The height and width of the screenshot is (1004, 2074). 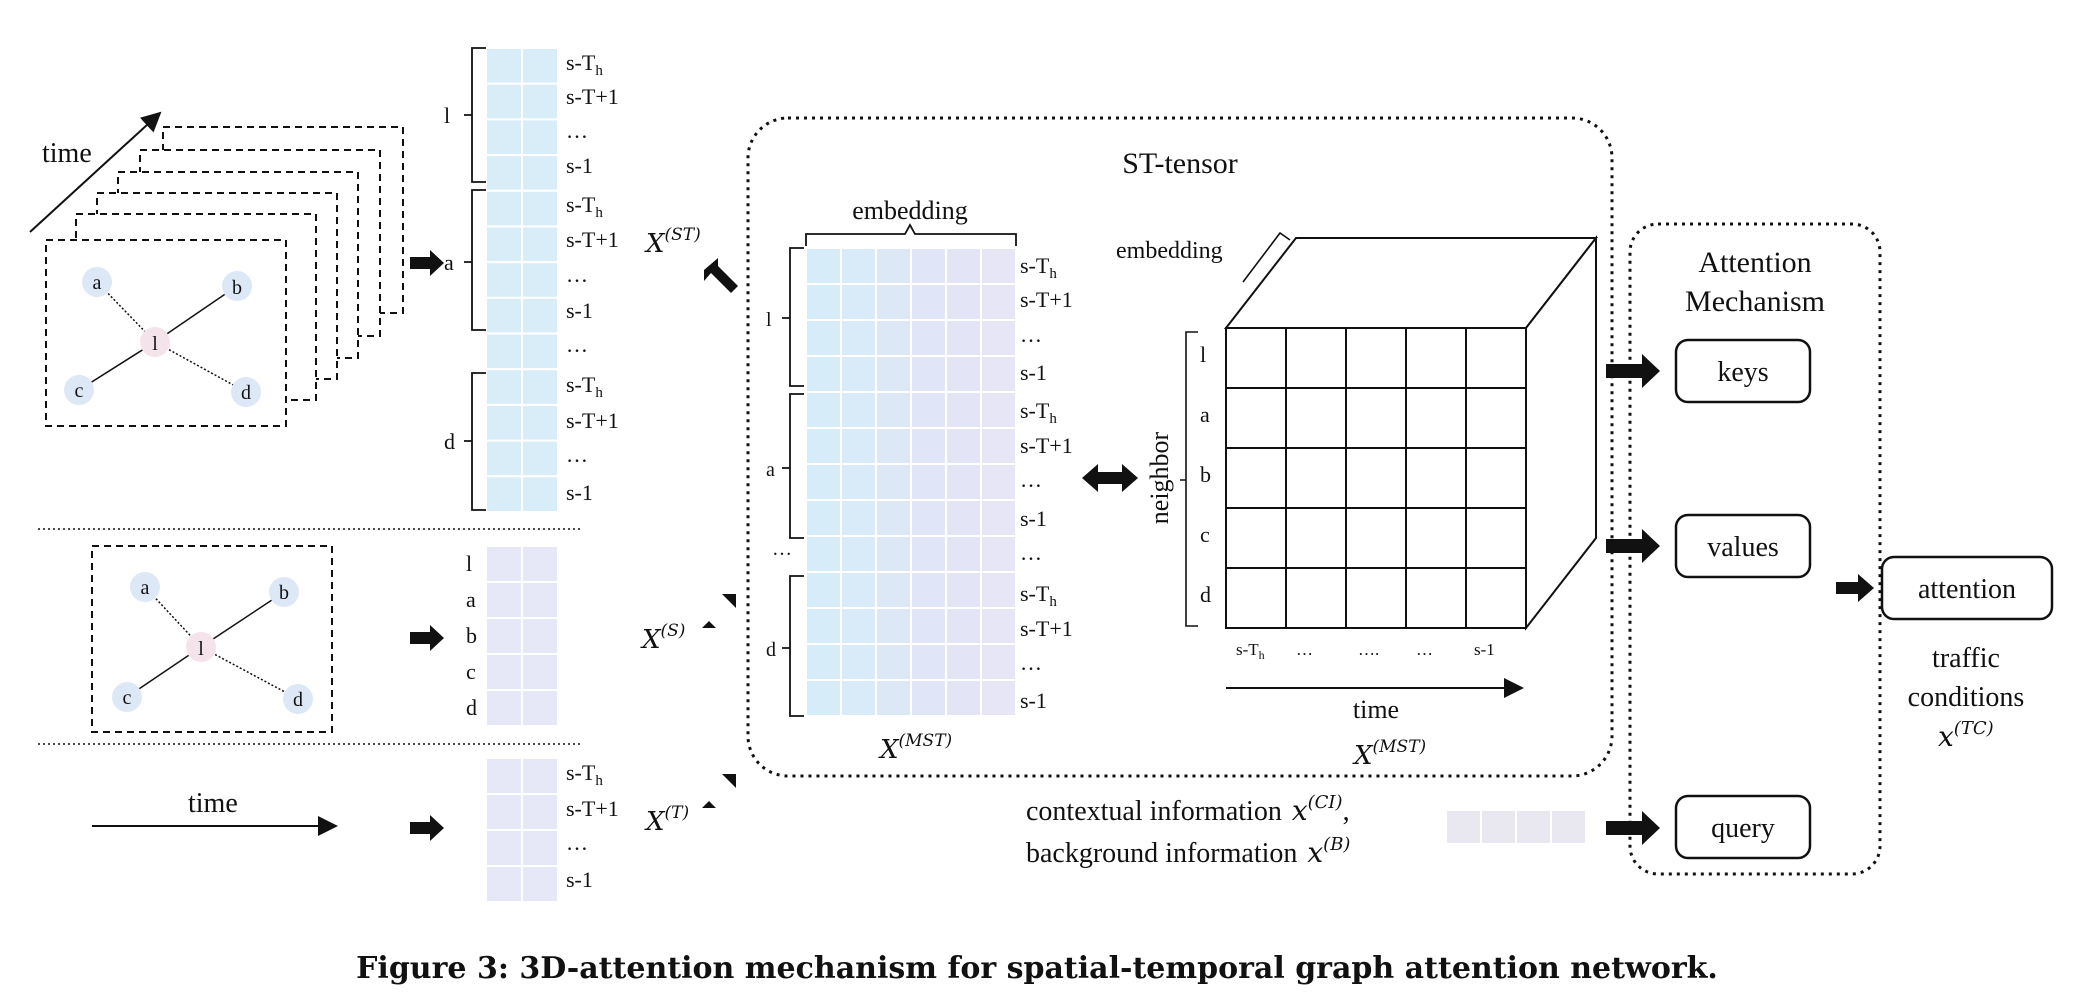 What do you see at coordinates (662, 638) in the screenshot?
I see `spatial-column-label: X(S)` at bounding box center [662, 638].